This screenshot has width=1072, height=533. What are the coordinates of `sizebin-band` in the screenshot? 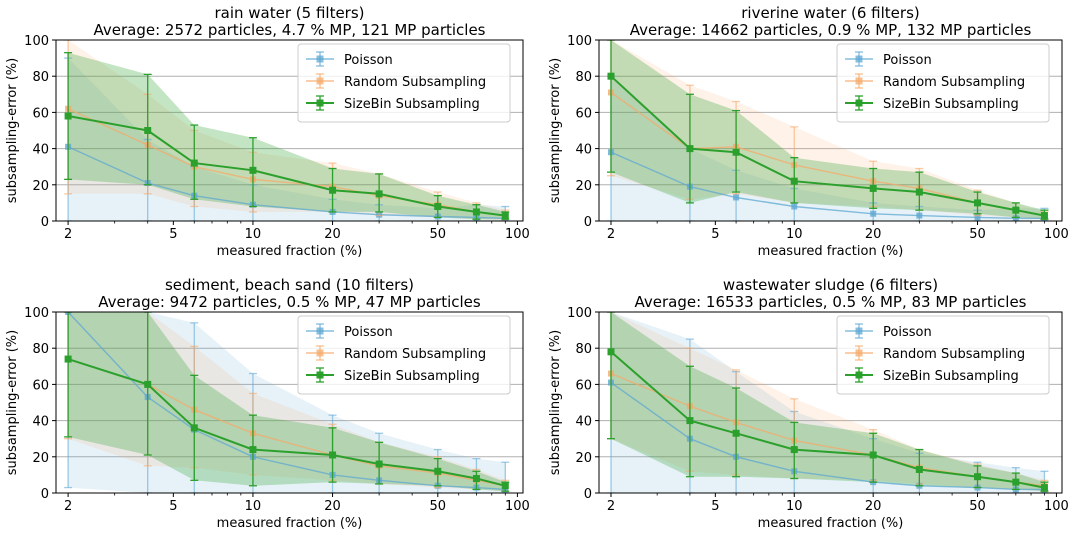 It's located at (828, 130).